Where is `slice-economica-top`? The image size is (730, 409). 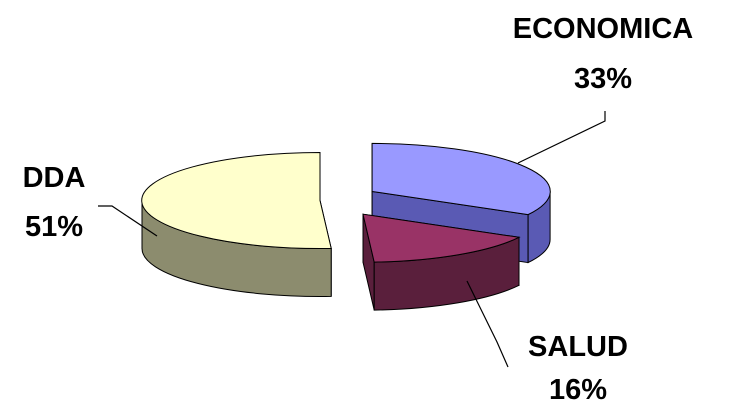
slice-economica-top is located at coordinates (461, 179).